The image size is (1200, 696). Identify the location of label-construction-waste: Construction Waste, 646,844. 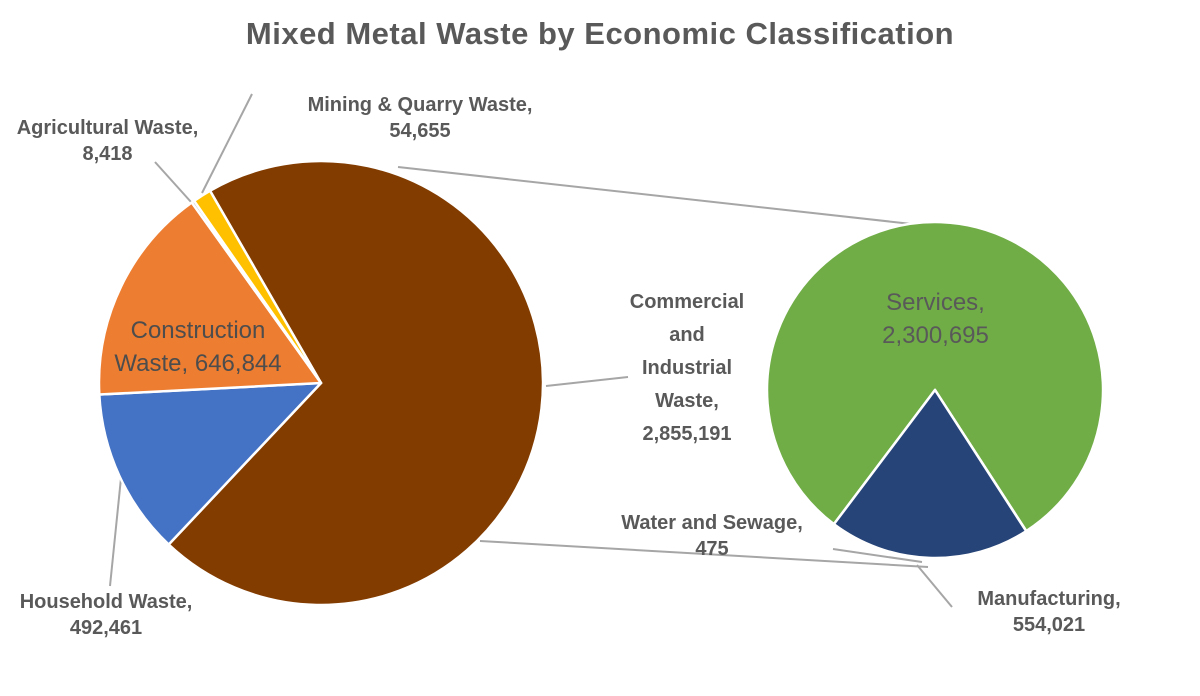
(198, 347).